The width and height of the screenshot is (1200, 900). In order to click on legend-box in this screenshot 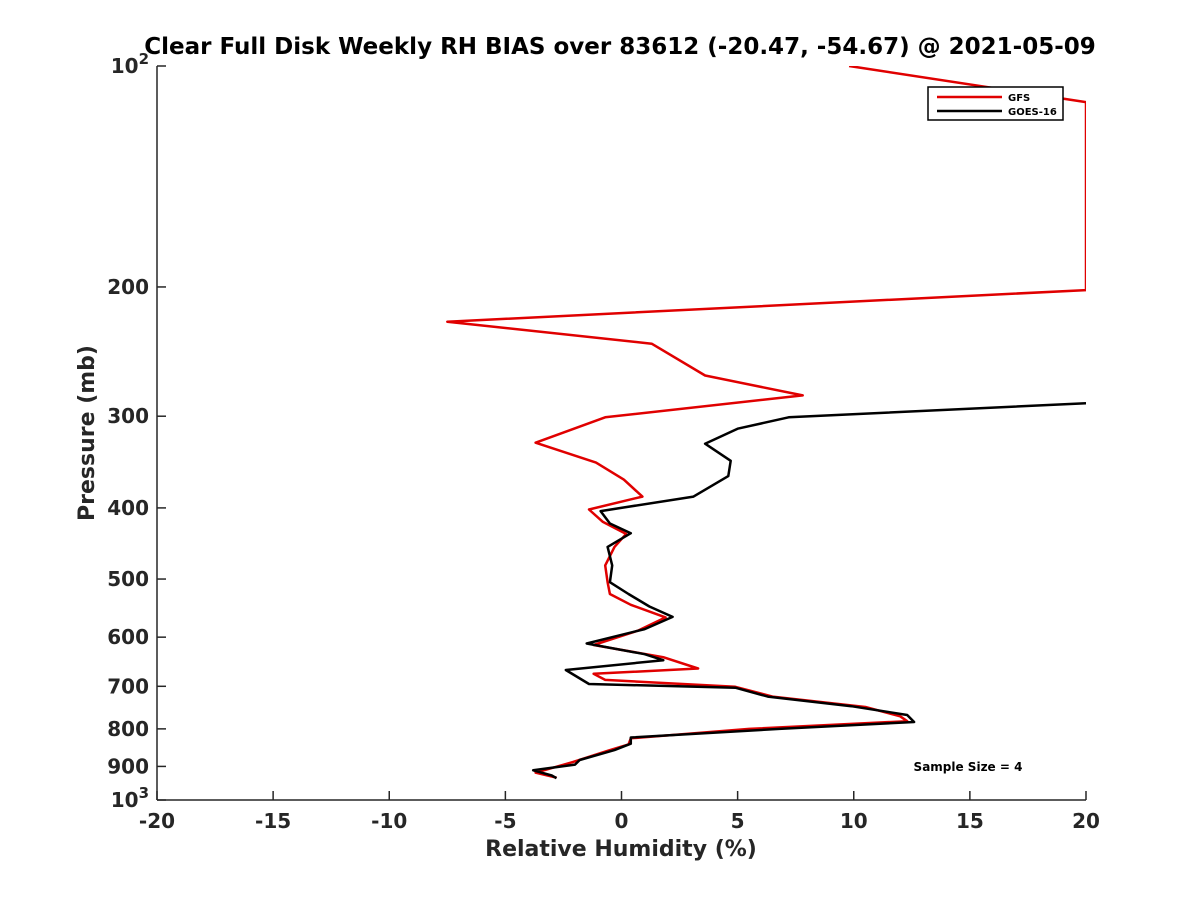, I will do `click(995, 103)`.